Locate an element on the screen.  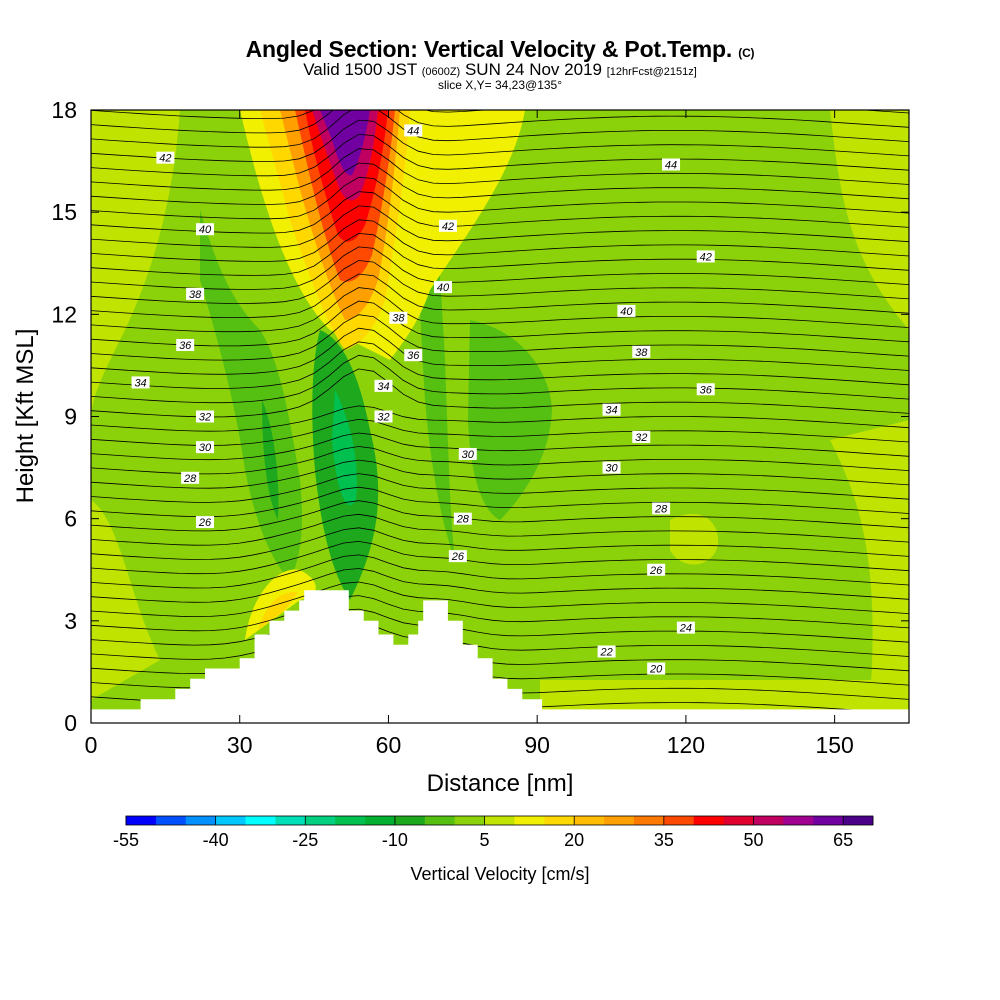
colorbar-tick-label: 20 is located at coordinates (574, 840).